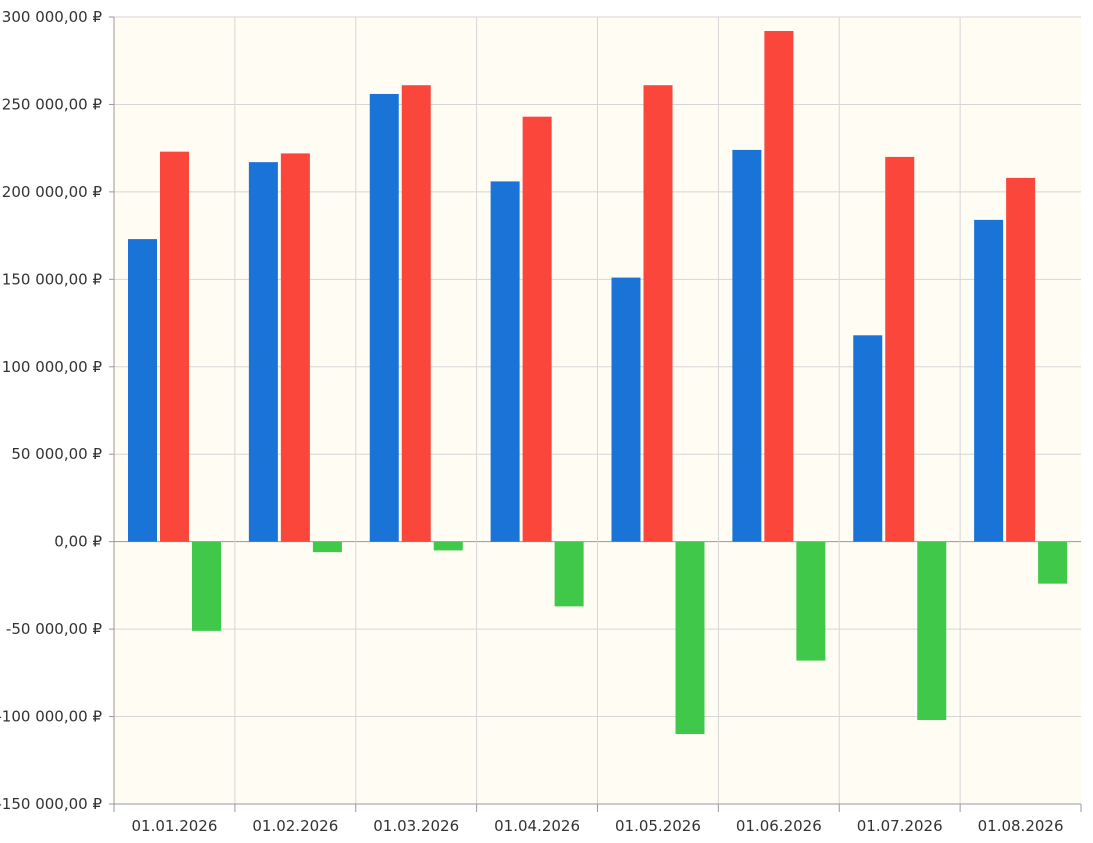 This screenshot has height=843, width=1093. I want to click on y-tick-label: 300 000,00 ₽, so click(52, 17).